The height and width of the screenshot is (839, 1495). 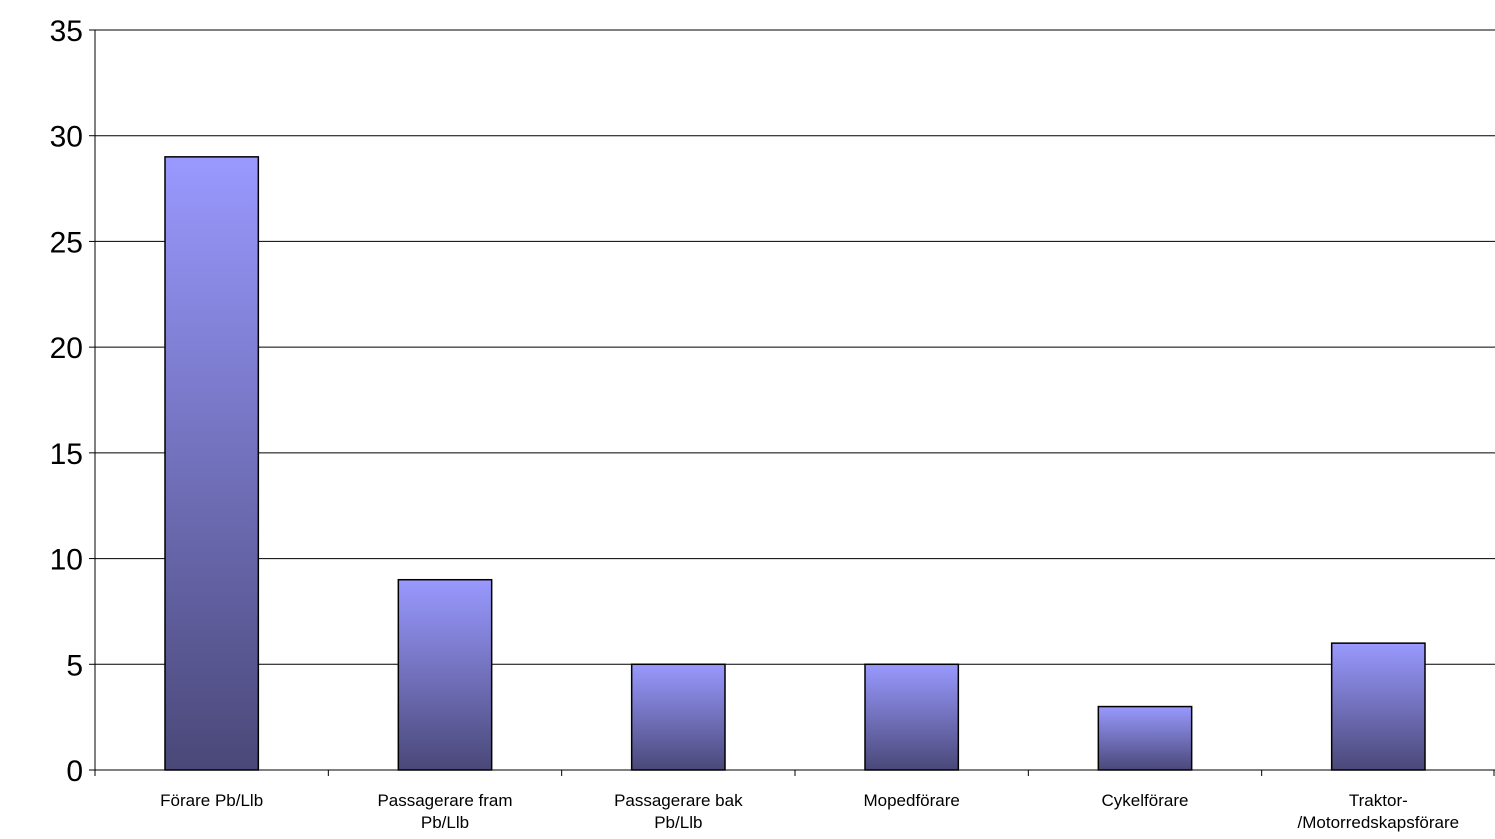 What do you see at coordinates (444, 800) in the screenshot?
I see `x-tick-label: Passagerare fram` at bounding box center [444, 800].